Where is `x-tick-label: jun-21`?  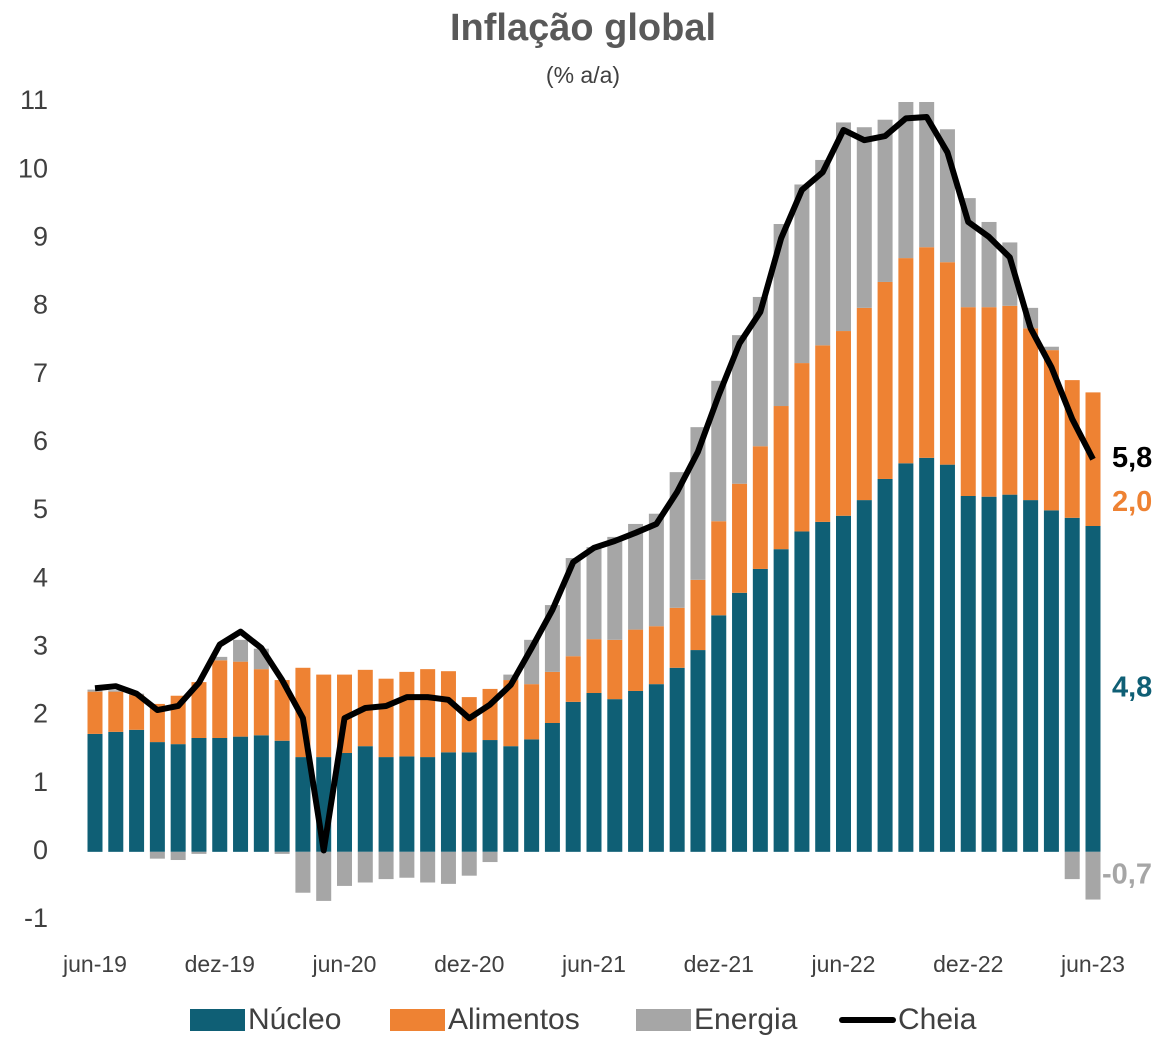
x-tick-label: jun-21 is located at coordinates (593, 964).